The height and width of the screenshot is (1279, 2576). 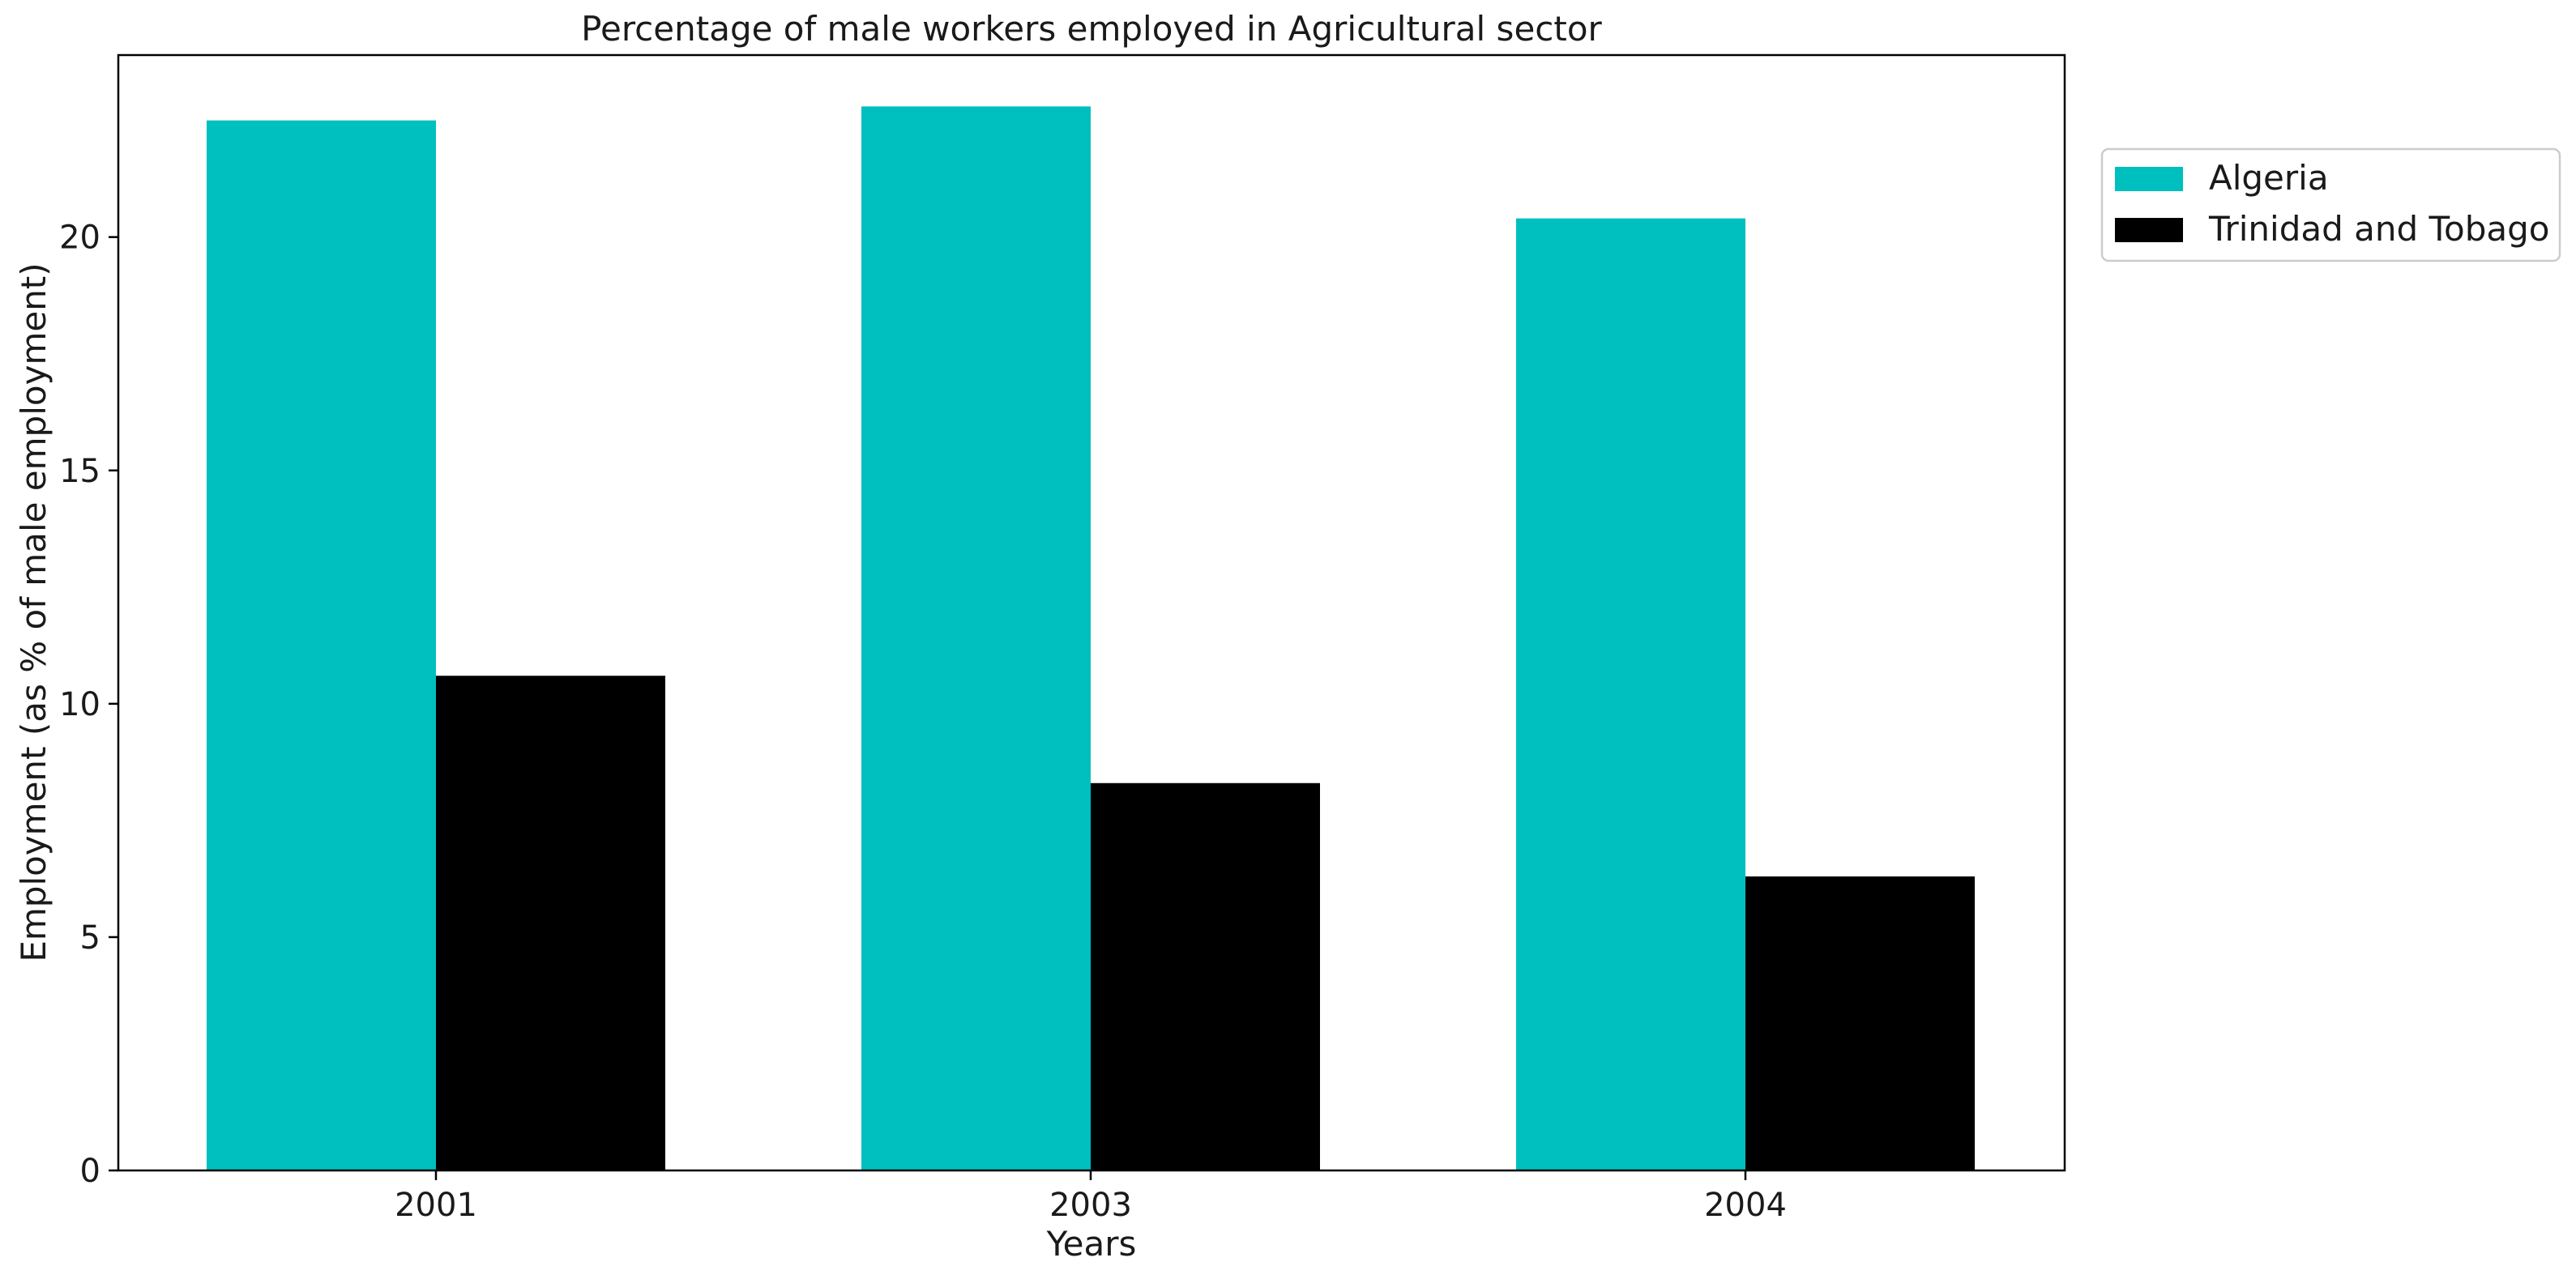 I want to click on legend: Algeria Trinidad and Tobago, so click(x=2330, y=204).